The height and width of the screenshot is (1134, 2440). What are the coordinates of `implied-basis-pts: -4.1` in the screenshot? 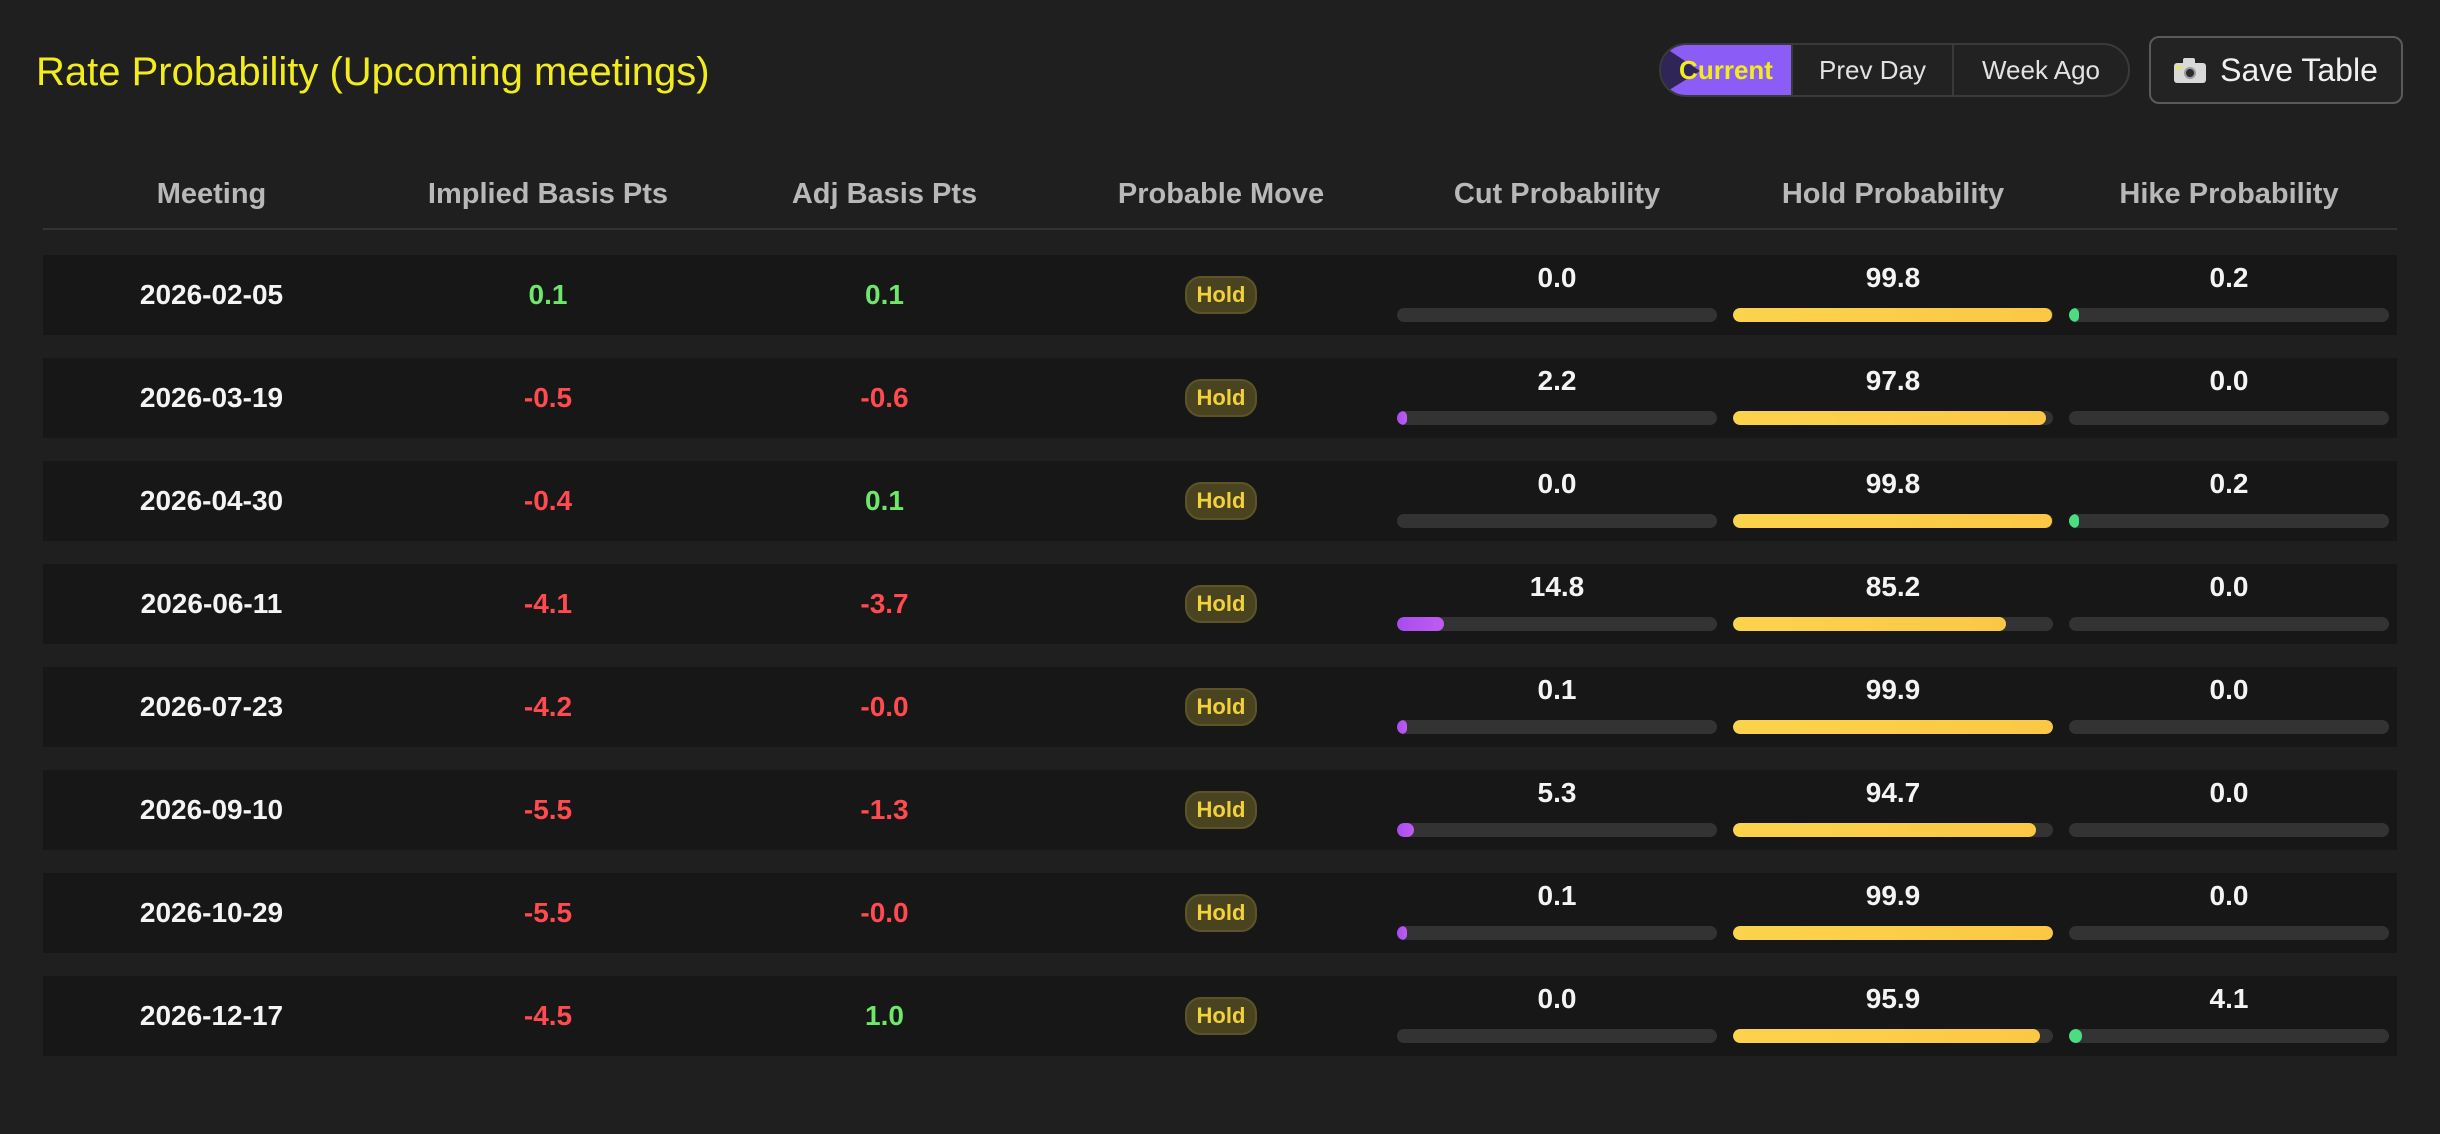 It's located at (548, 603).